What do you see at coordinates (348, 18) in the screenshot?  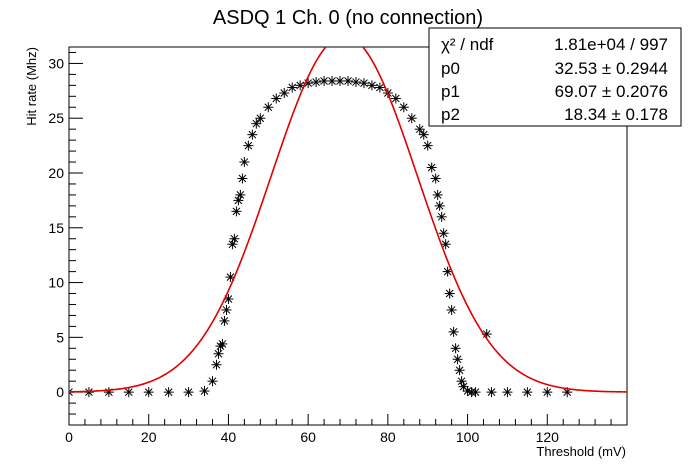 I see `chart-title: ASDQ 1 Ch. 0 (no connection)` at bounding box center [348, 18].